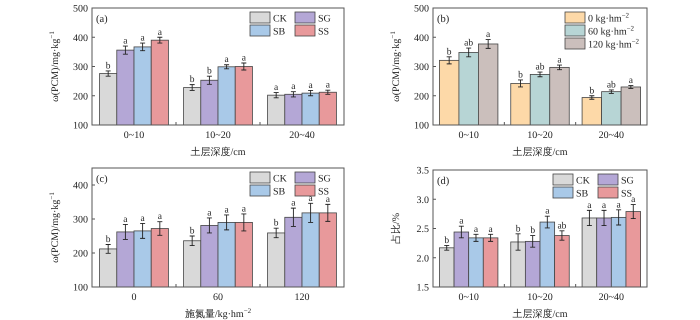 The image size is (700, 320). What do you see at coordinates (102, 19) in the screenshot?
I see `text: (a)` at bounding box center [102, 19].